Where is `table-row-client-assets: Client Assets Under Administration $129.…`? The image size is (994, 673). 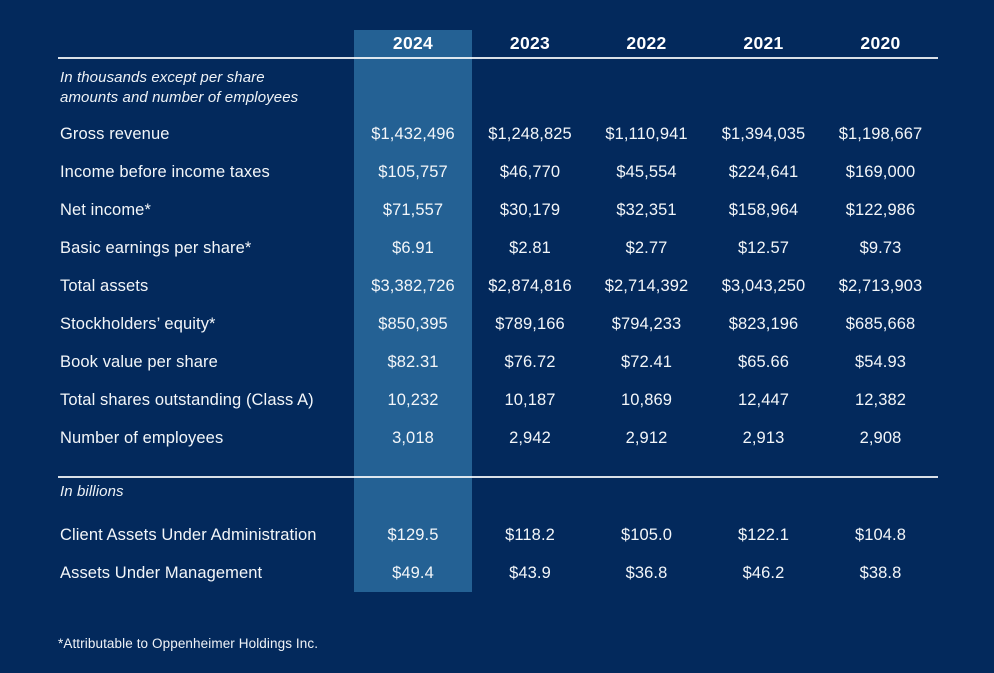
table-row-client-assets: Client Assets Under Administration $129.… is located at coordinates (499, 535).